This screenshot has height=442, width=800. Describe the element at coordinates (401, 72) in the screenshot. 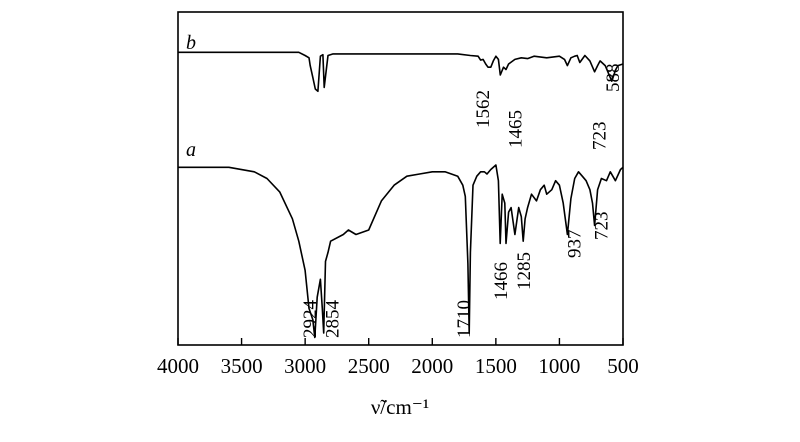

I see `spectrum-curve-b` at that location.